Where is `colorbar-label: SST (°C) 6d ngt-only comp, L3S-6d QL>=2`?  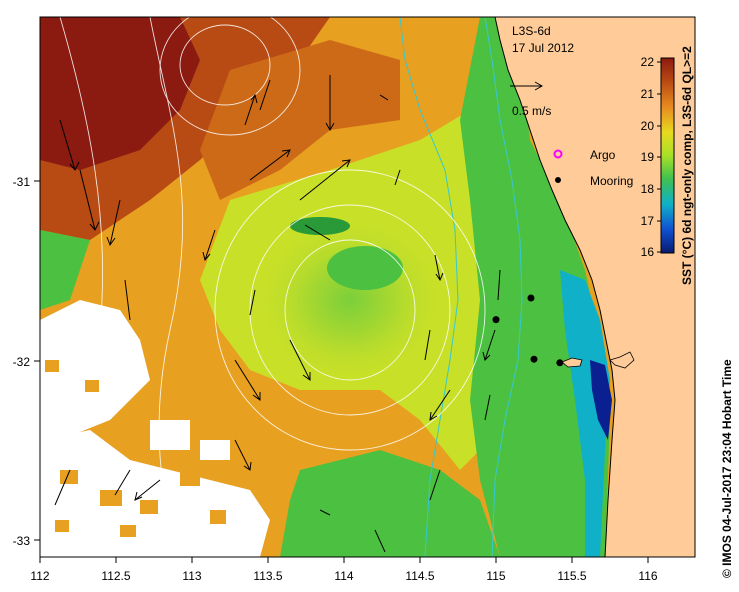
colorbar-label: SST (°C) 6d ngt-only comp, L3S-6d QL>=2 is located at coordinates (687, 165).